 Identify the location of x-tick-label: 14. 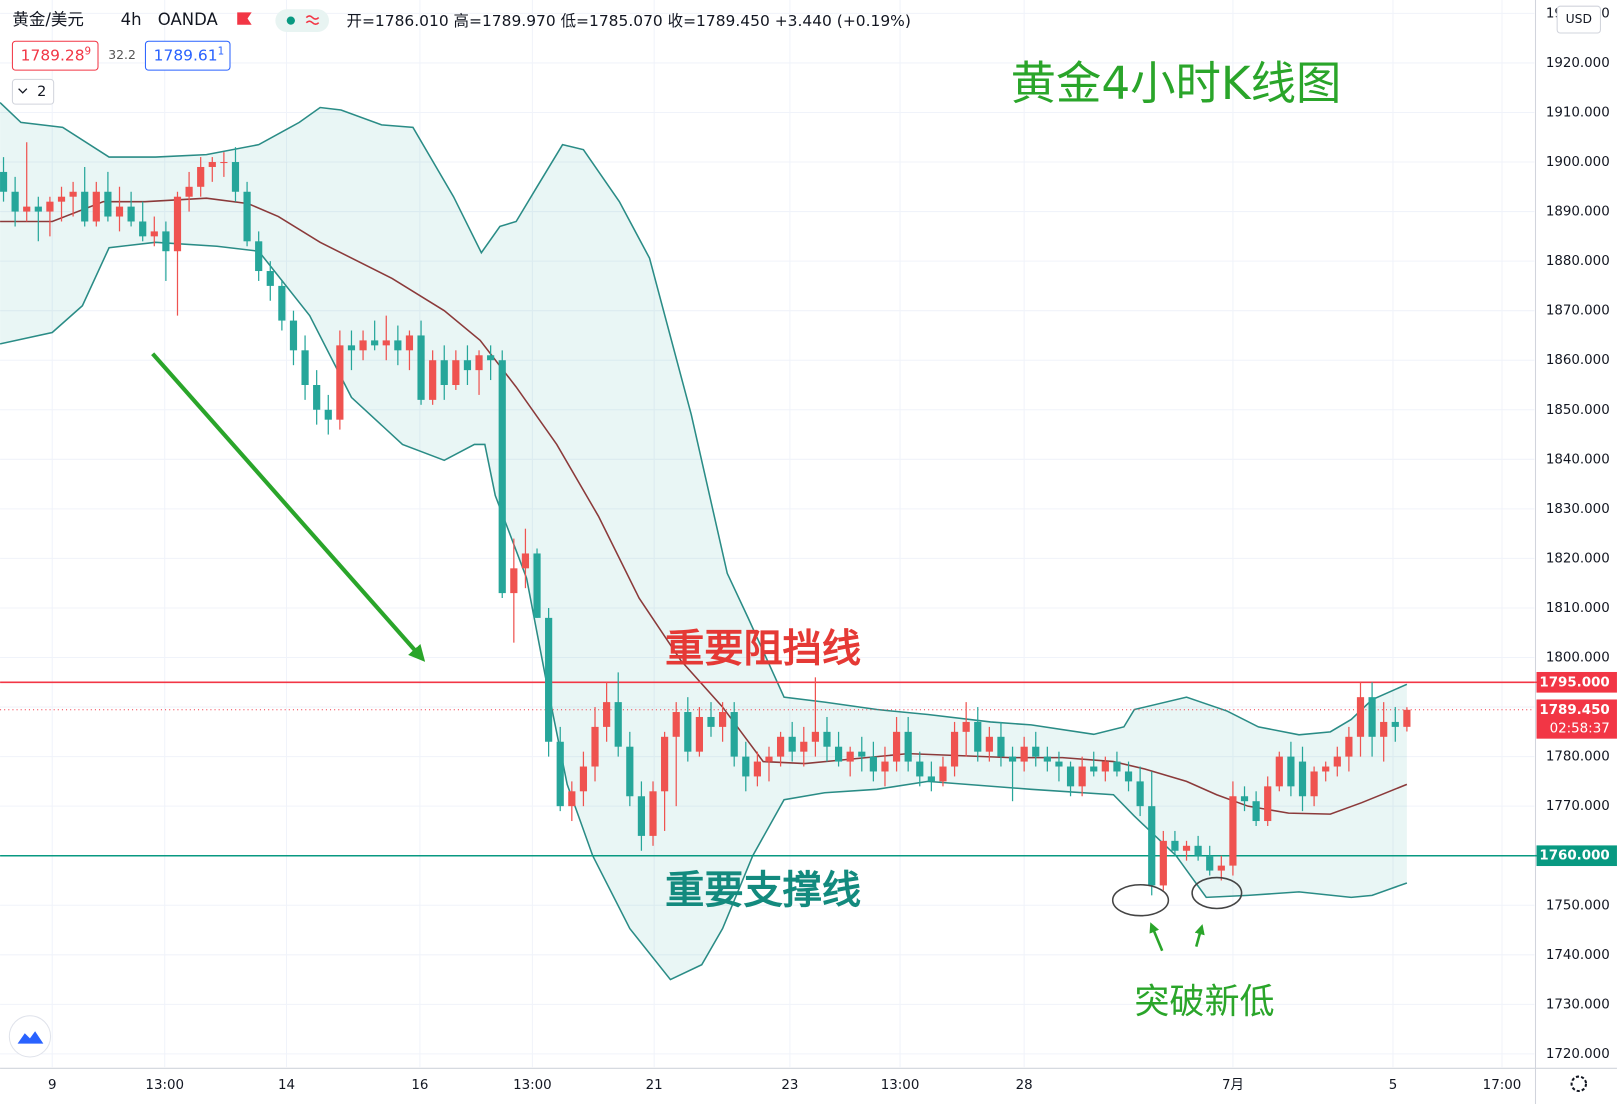
(286, 1085).